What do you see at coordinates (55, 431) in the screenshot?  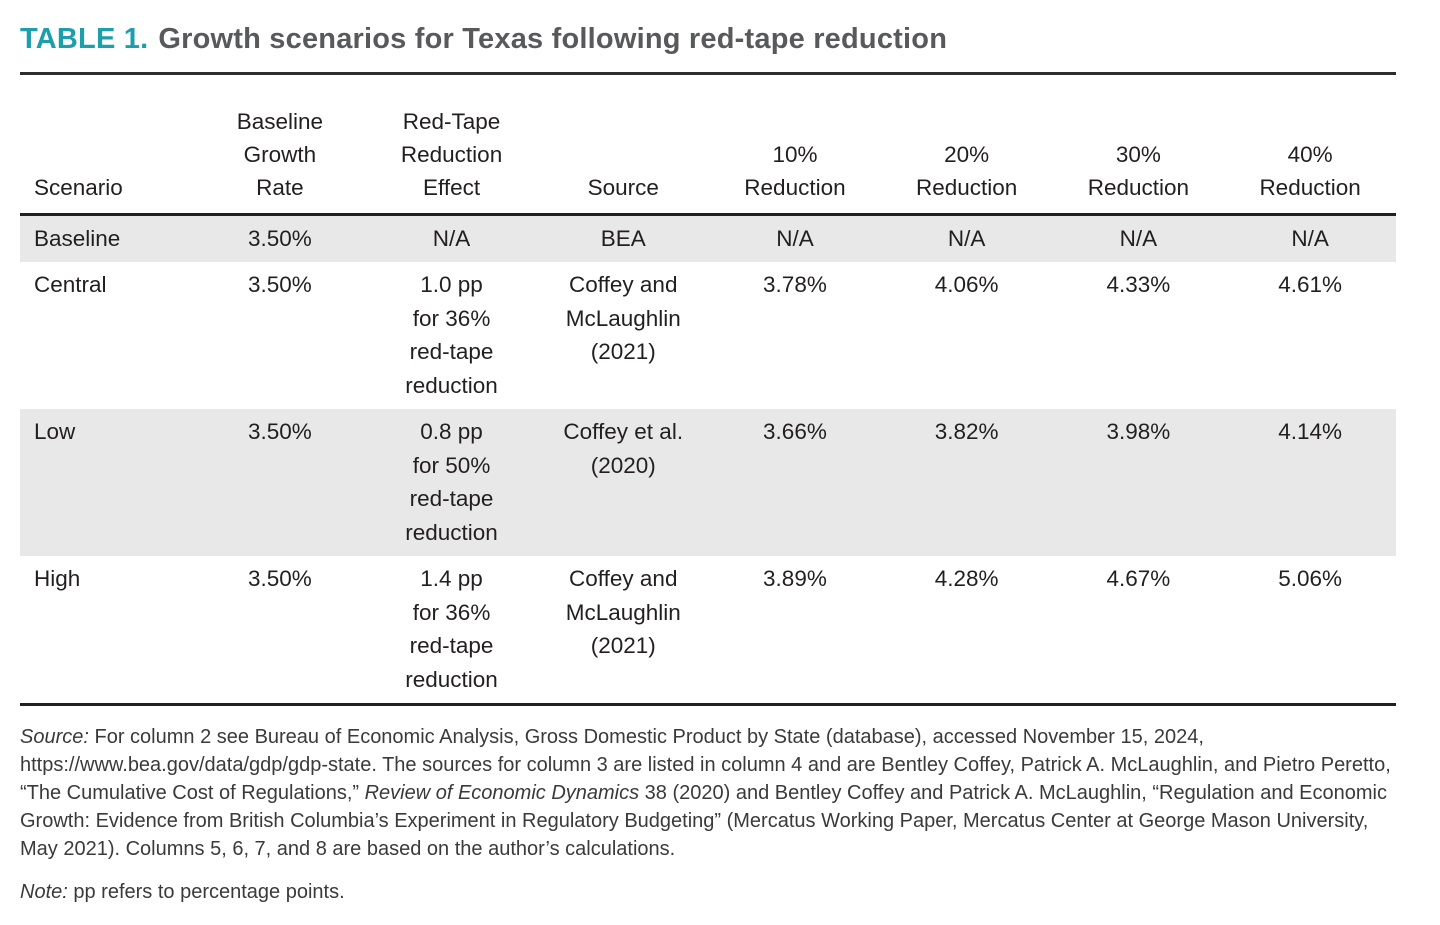 I see `cell-scenario: Low` at bounding box center [55, 431].